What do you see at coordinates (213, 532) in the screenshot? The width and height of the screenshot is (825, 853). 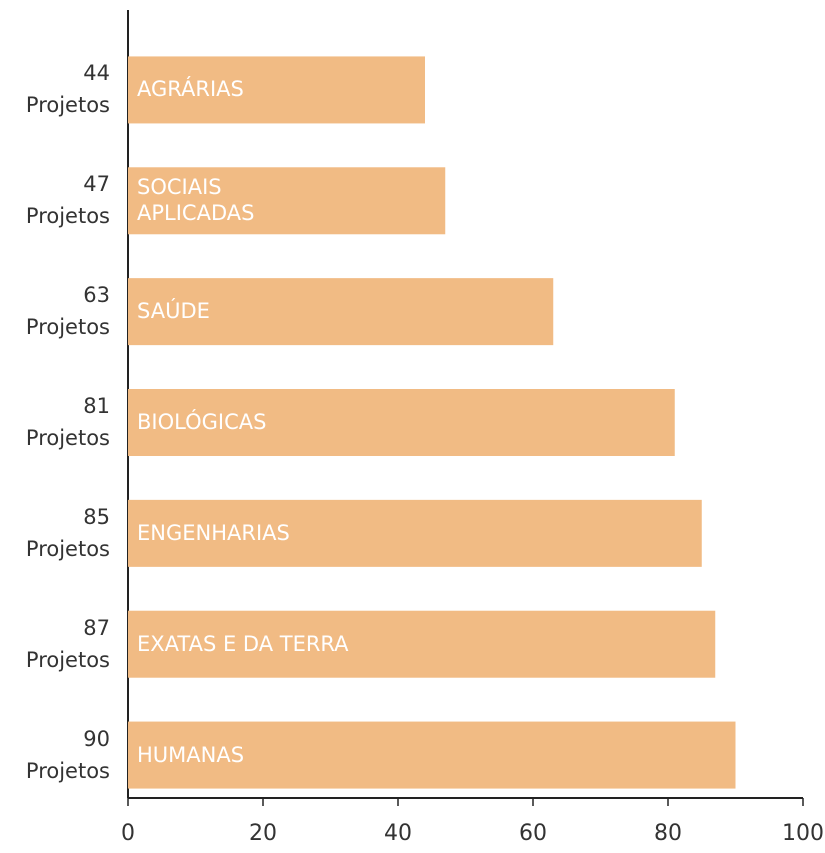 I see `category-label: ENGENHARIAS` at bounding box center [213, 532].